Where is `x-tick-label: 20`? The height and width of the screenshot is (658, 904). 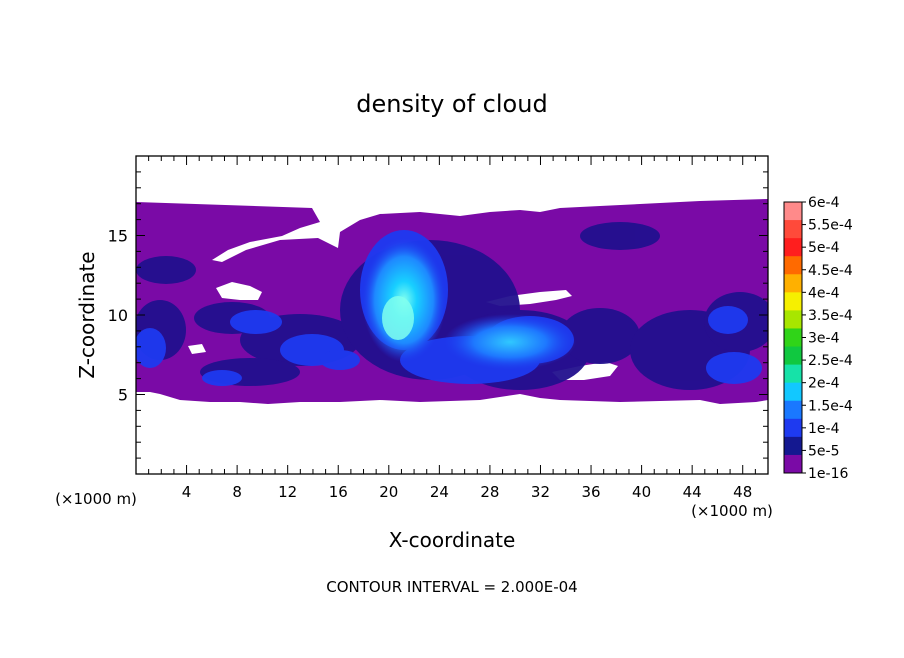
x-tick-label: 20 is located at coordinates (388, 492).